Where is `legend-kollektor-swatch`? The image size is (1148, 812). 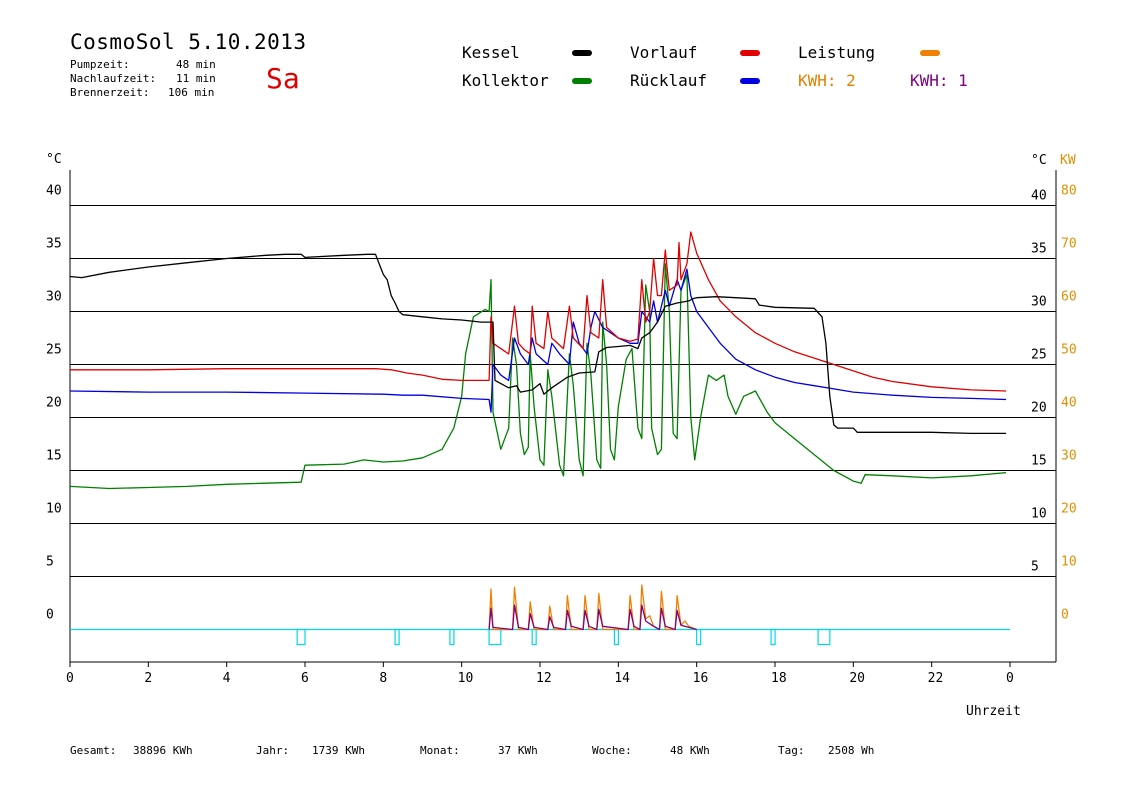 legend-kollektor-swatch is located at coordinates (582, 81).